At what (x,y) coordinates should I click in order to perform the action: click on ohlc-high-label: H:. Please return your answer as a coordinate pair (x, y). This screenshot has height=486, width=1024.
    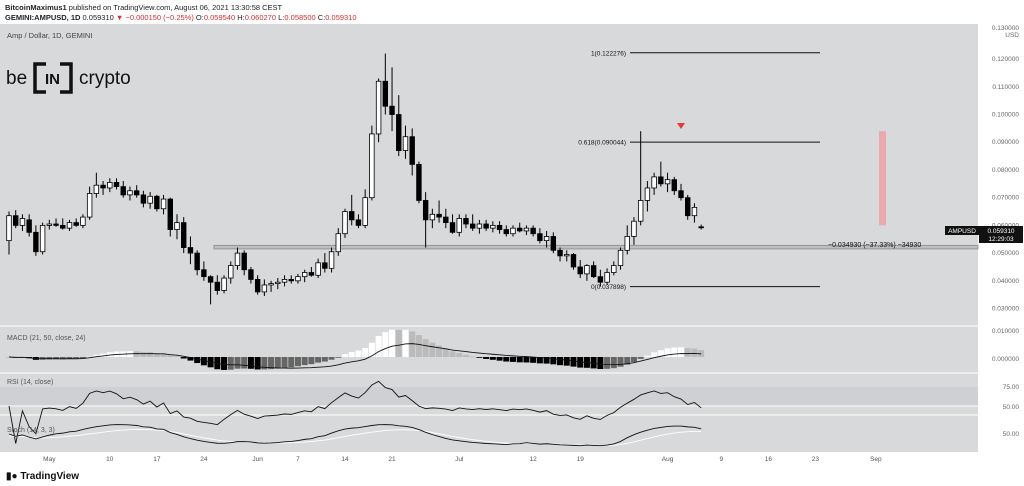
    Looking at the image, I should click on (241, 17).